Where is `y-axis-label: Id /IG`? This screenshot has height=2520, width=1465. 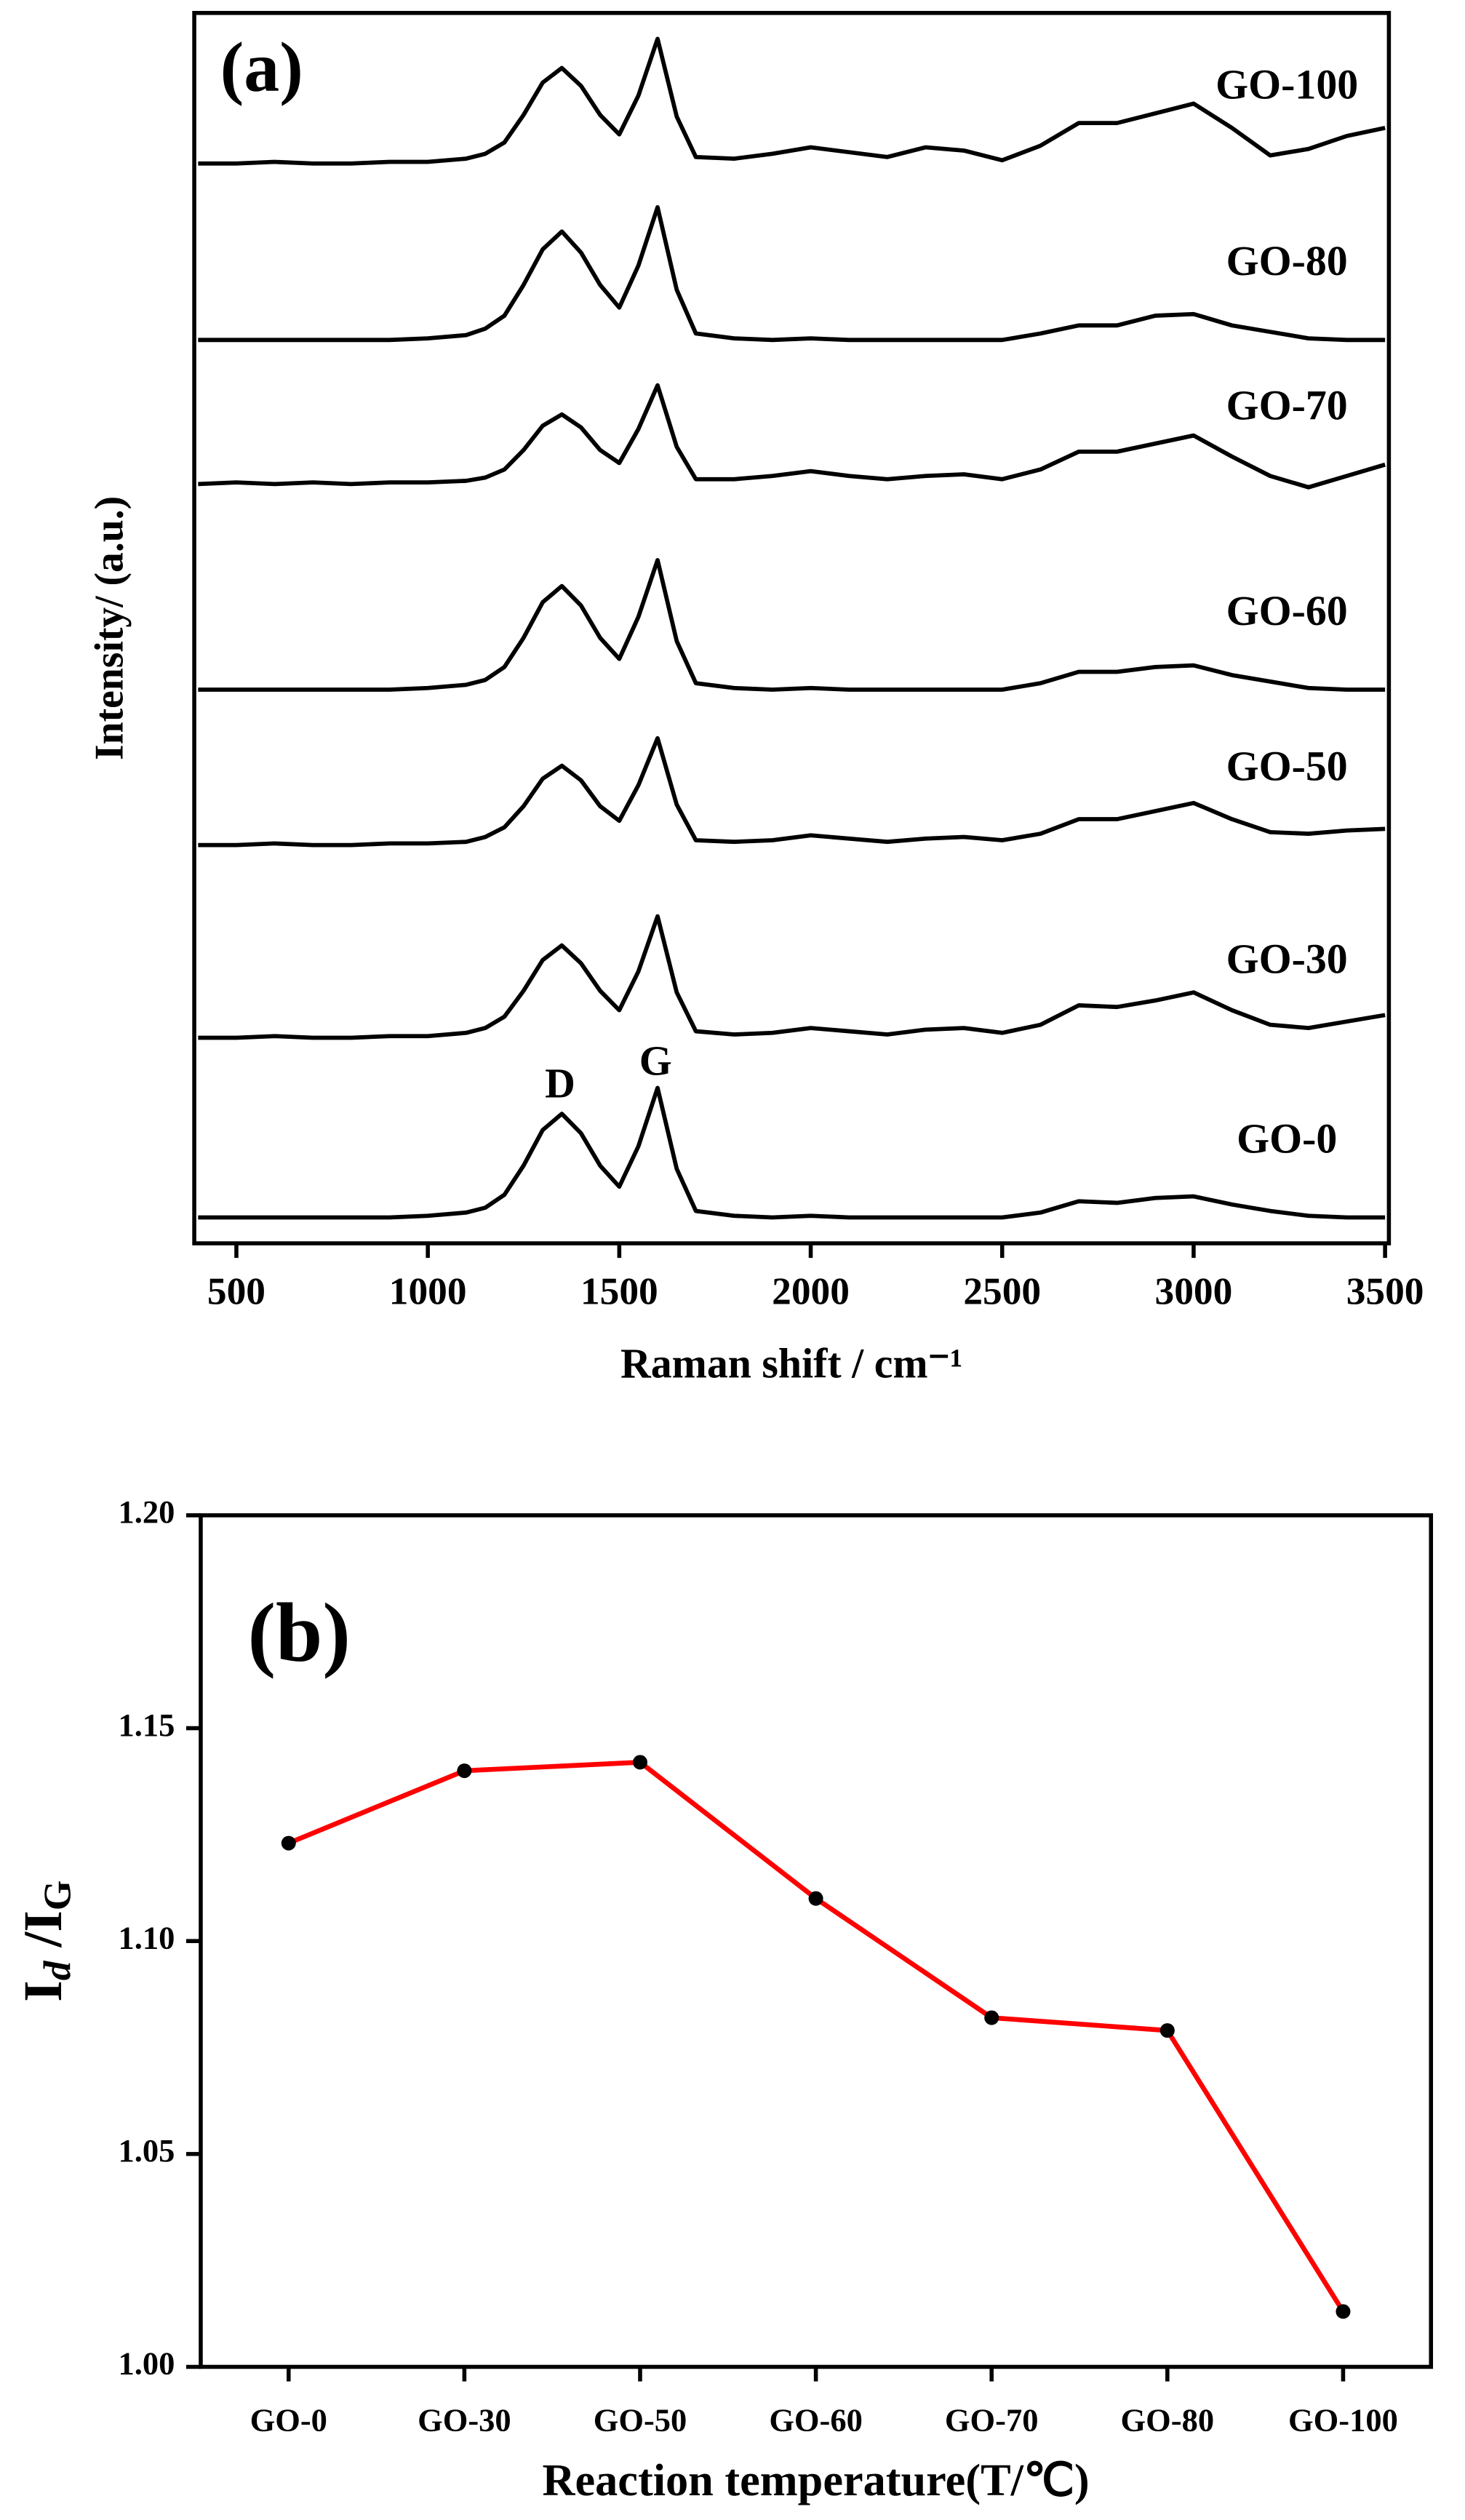
y-axis-label: Id /IG is located at coordinates (46, 1941).